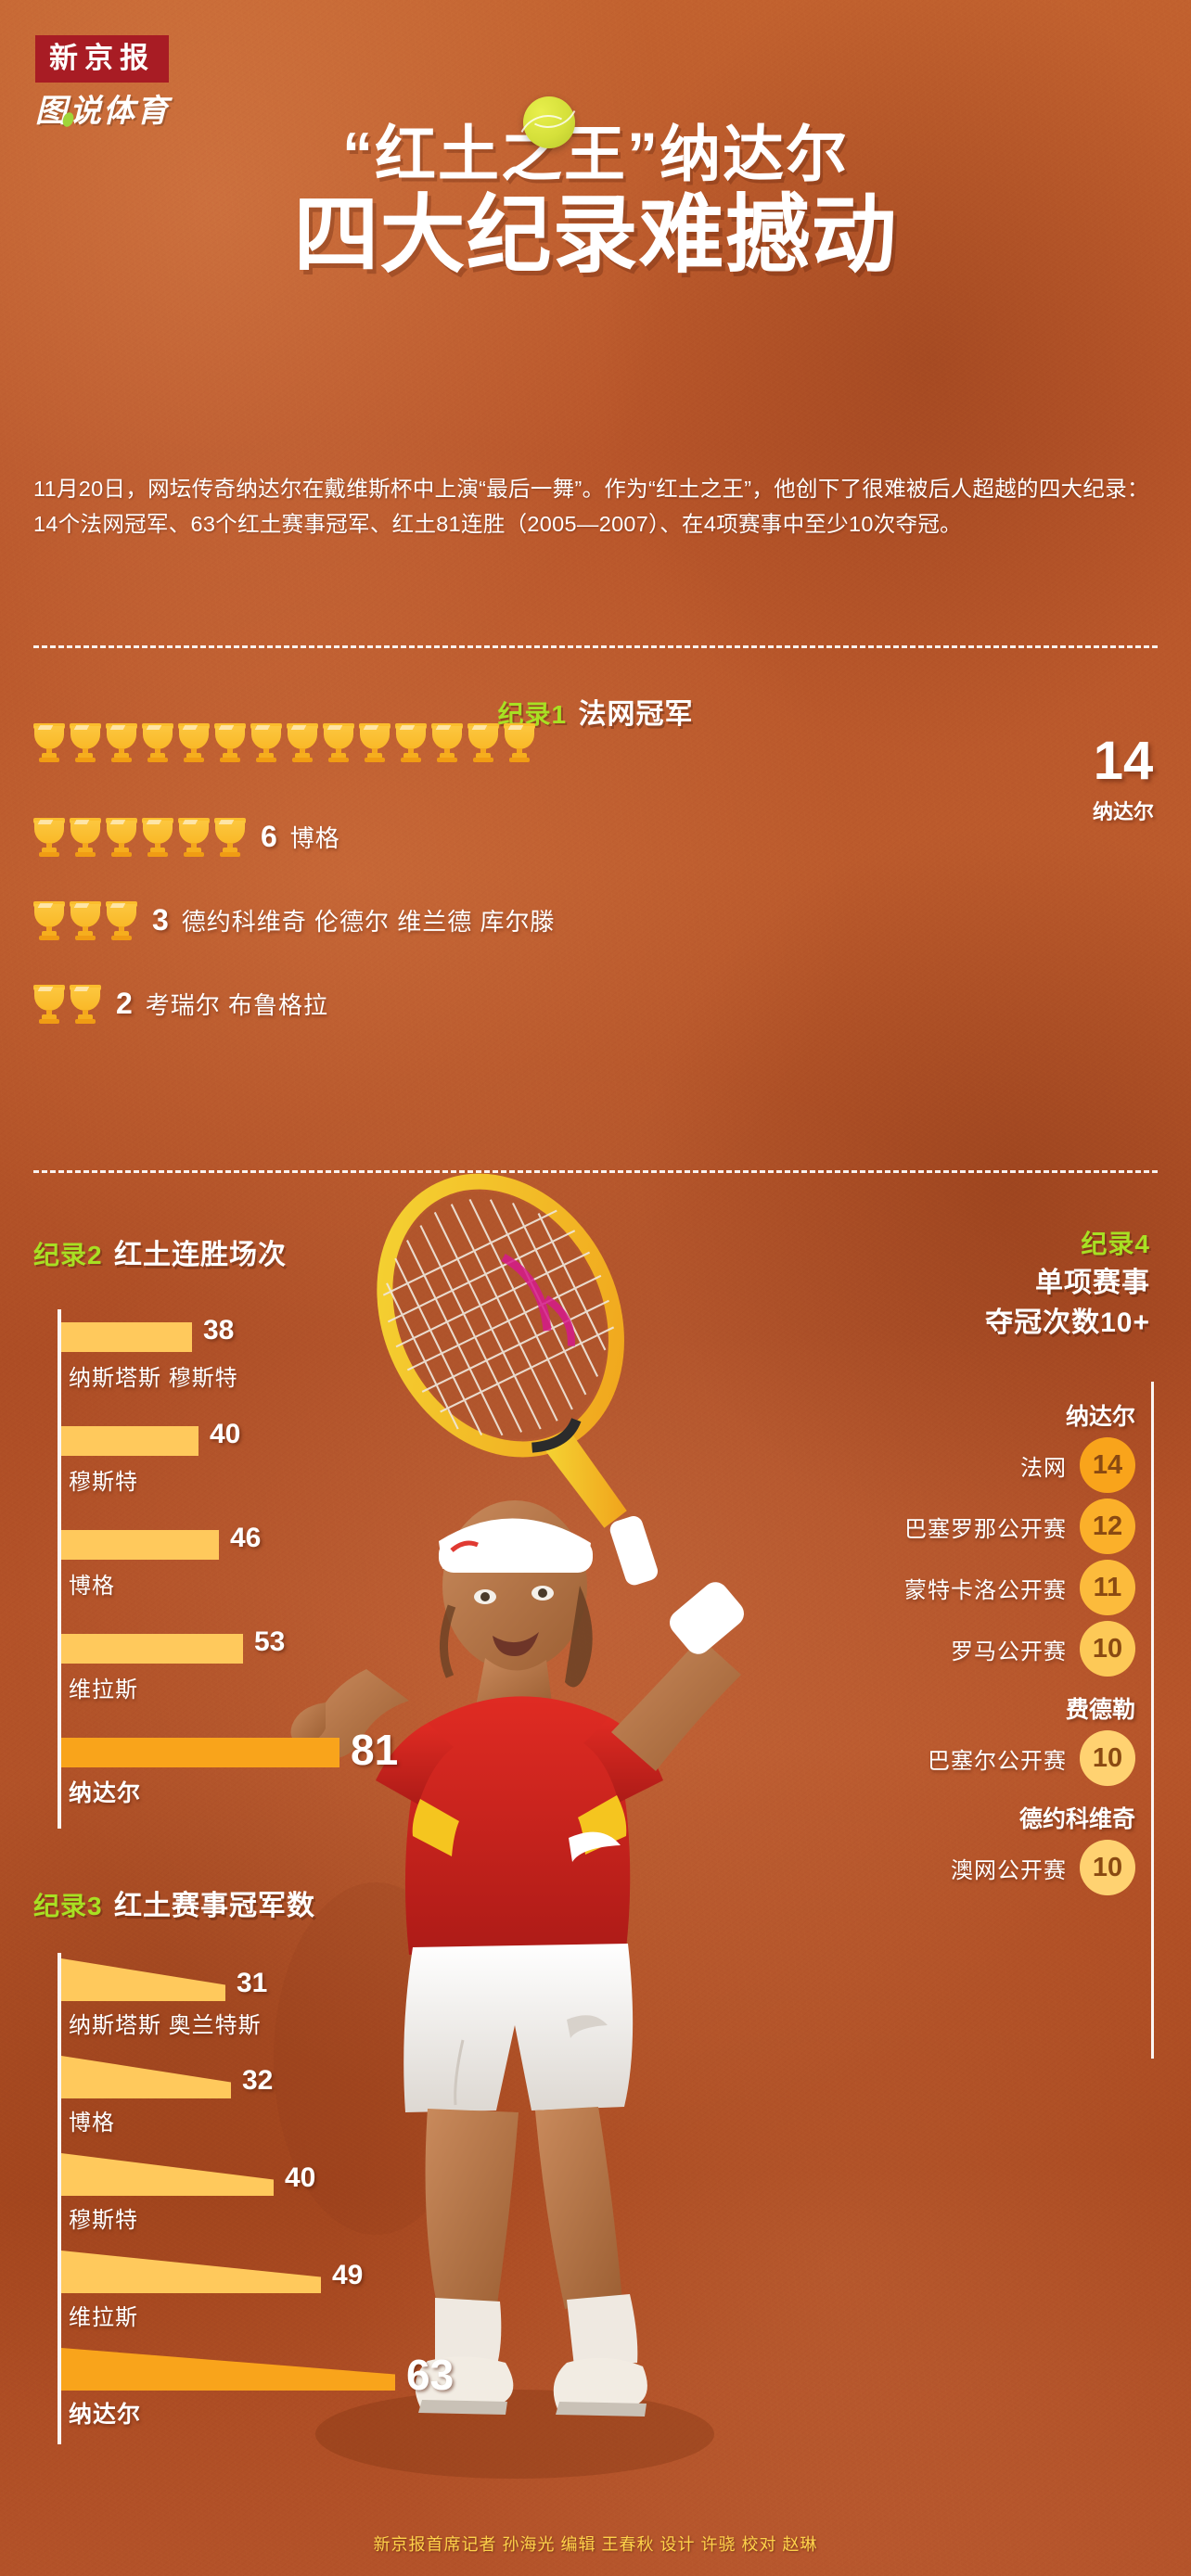 The image size is (1191, 2576). Describe the element at coordinates (103, 1689) in the screenshot. I see `record-2-bar-label: 维拉斯` at that location.